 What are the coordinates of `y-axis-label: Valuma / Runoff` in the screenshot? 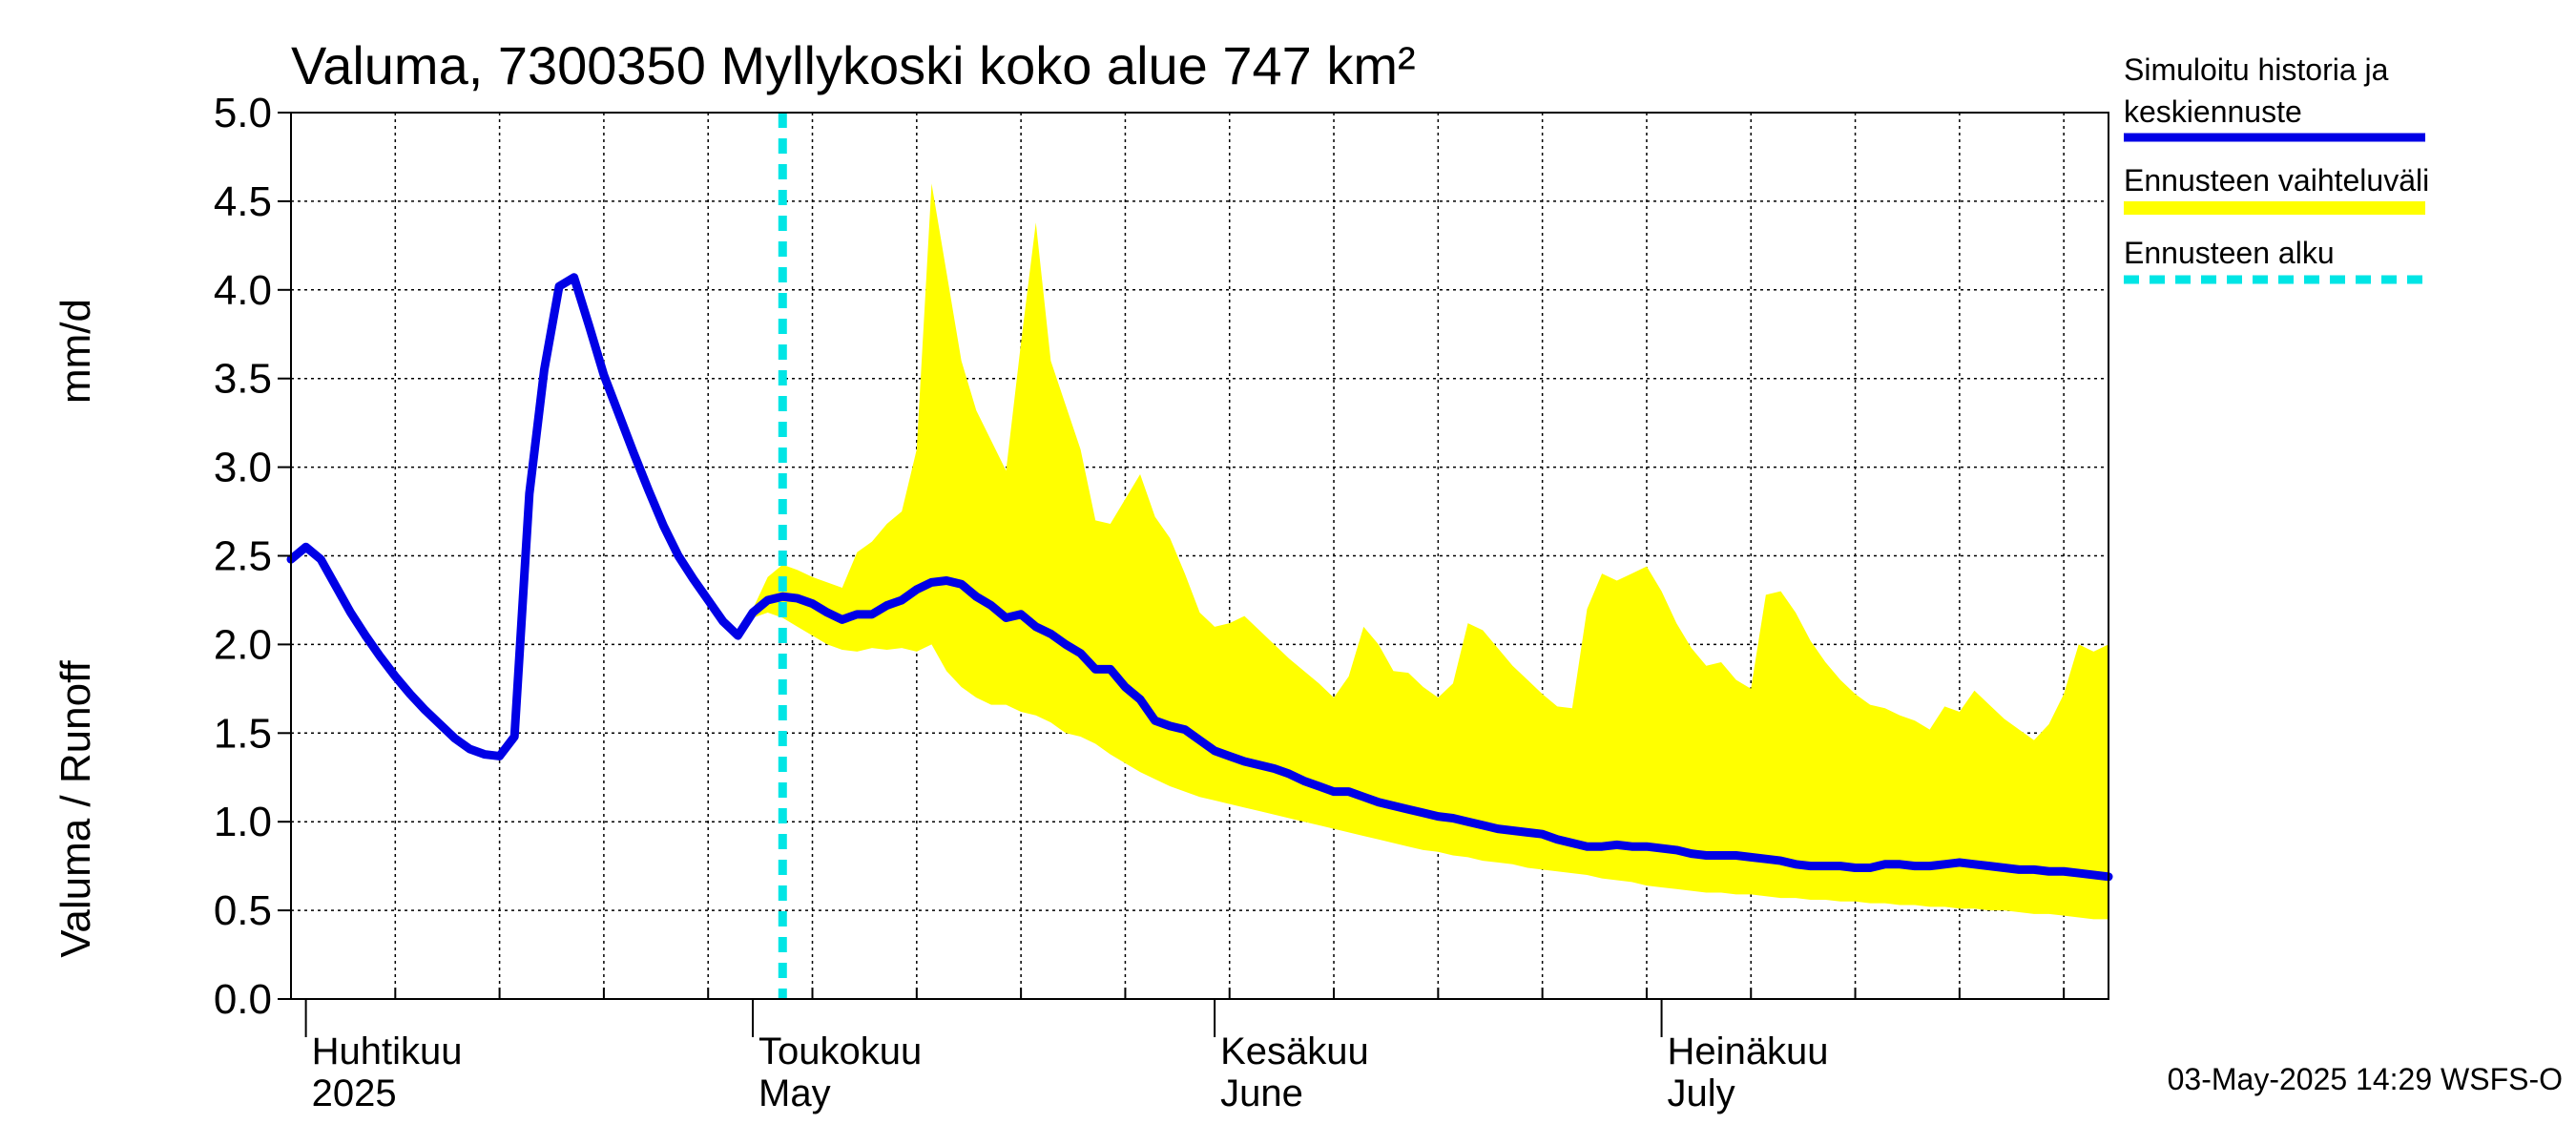 It's located at (75, 809).